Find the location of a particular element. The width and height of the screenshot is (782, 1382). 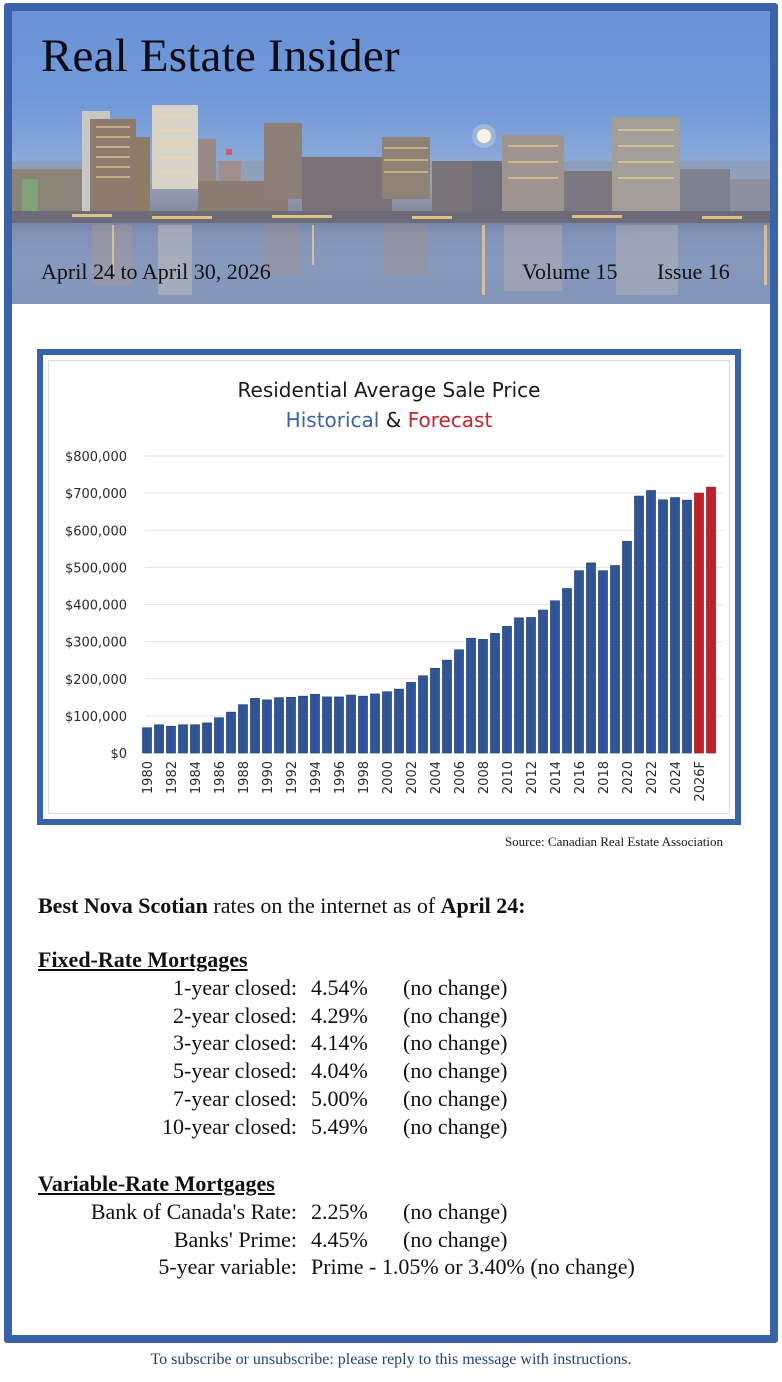

y-tick-label: $800,000 is located at coordinates (96, 457).